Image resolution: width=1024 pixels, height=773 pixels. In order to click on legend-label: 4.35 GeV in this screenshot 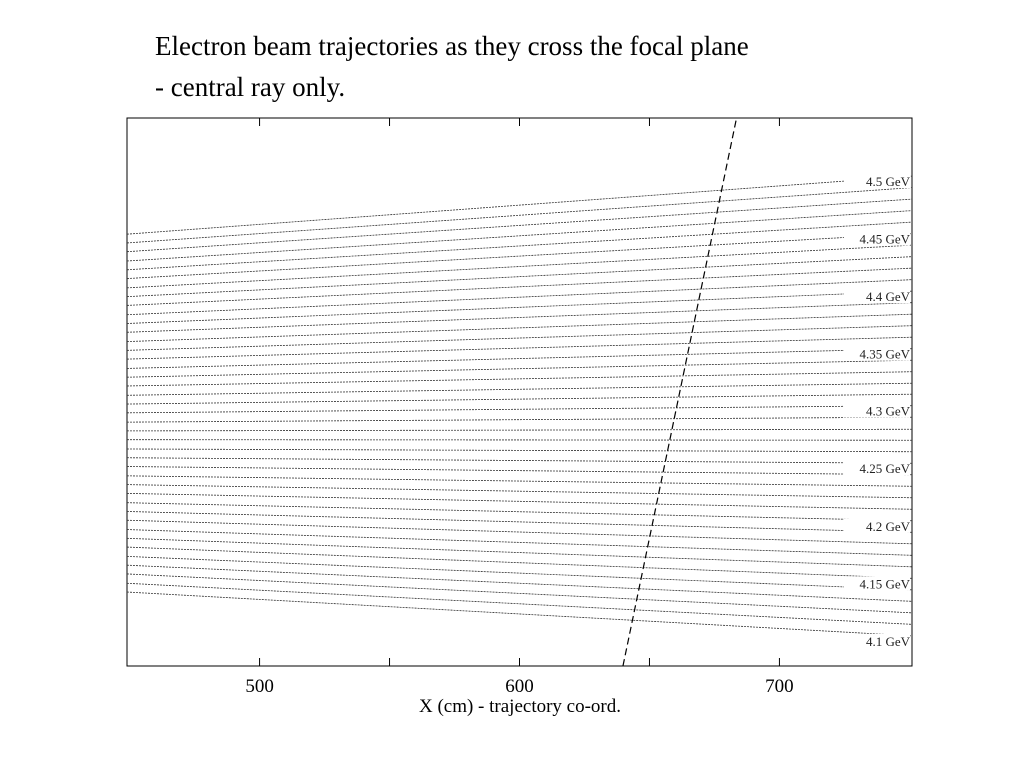, I will do `click(884, 354)`.